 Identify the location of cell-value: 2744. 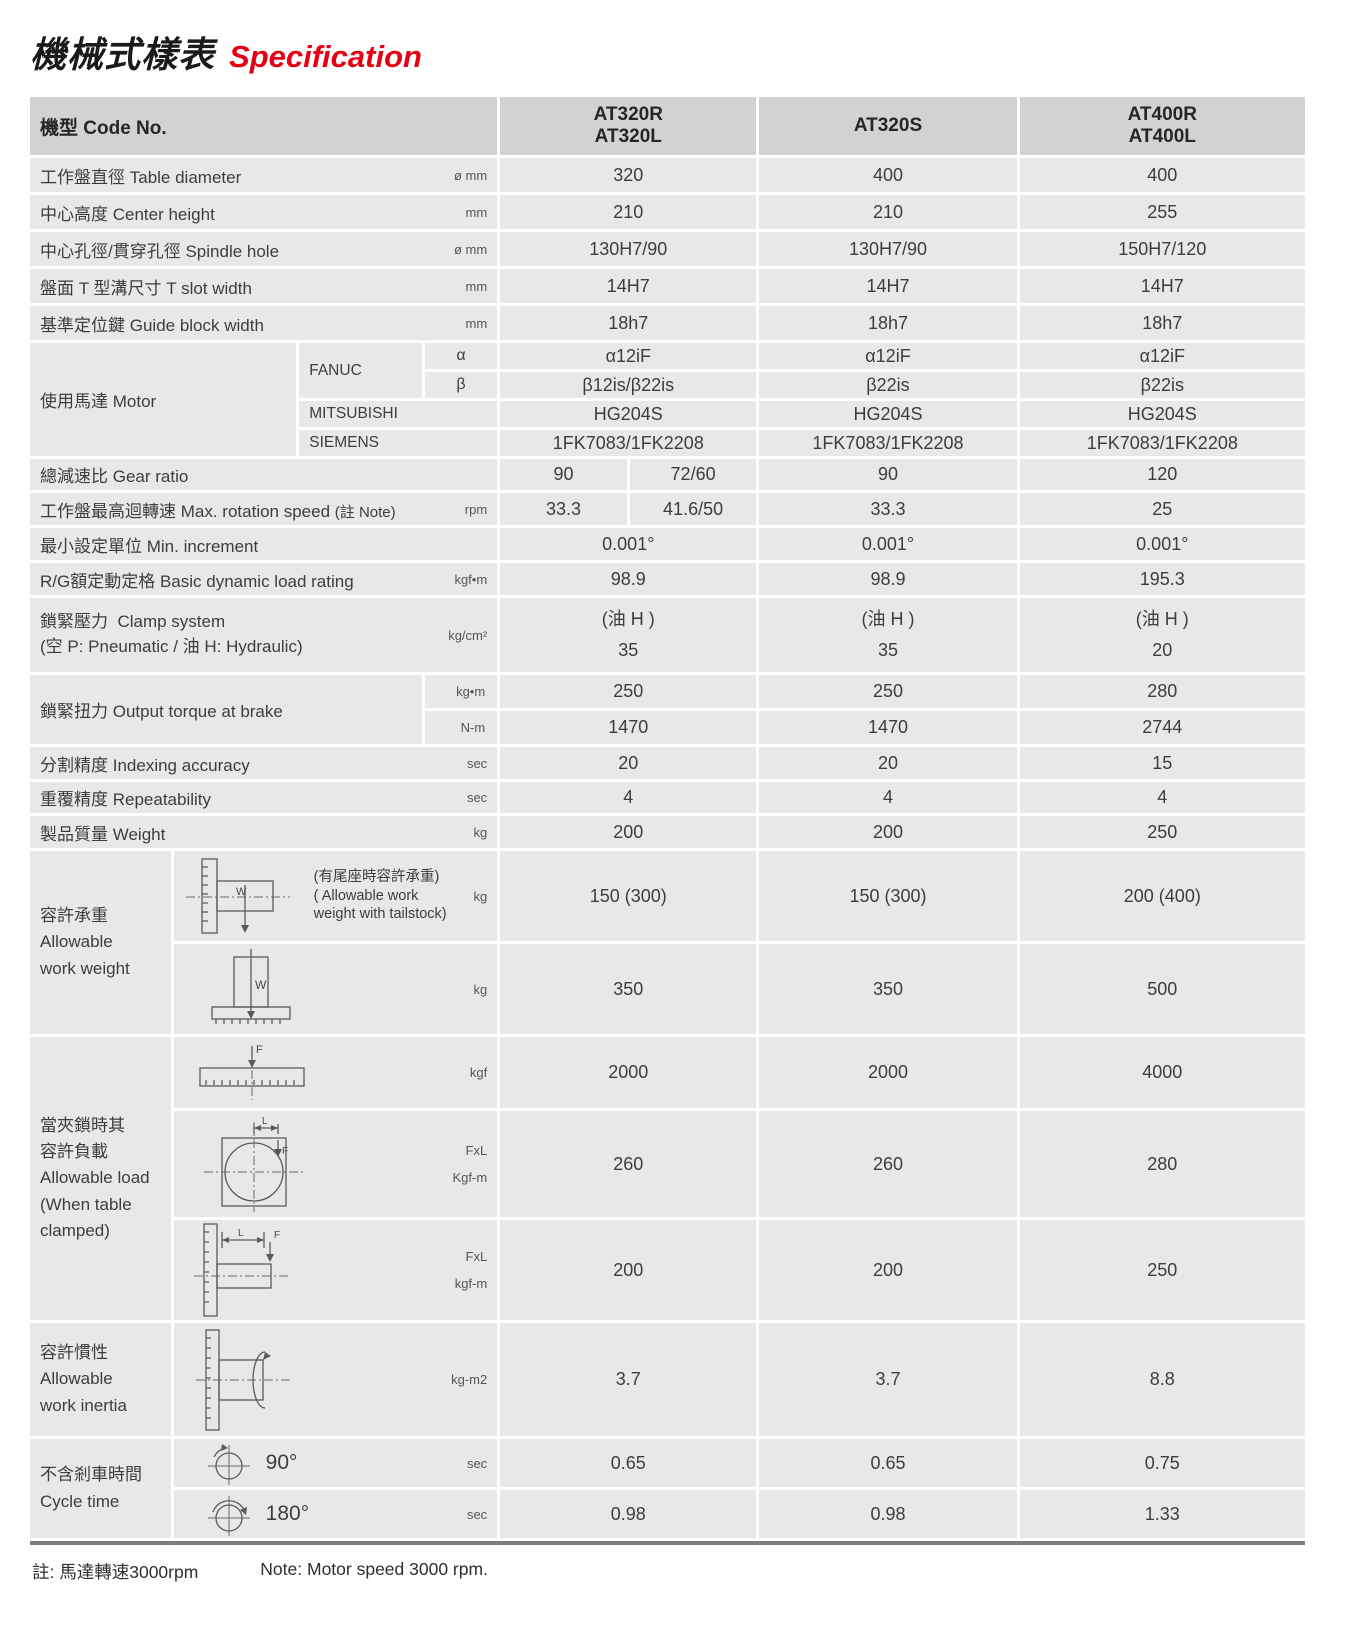
(1162, 727).